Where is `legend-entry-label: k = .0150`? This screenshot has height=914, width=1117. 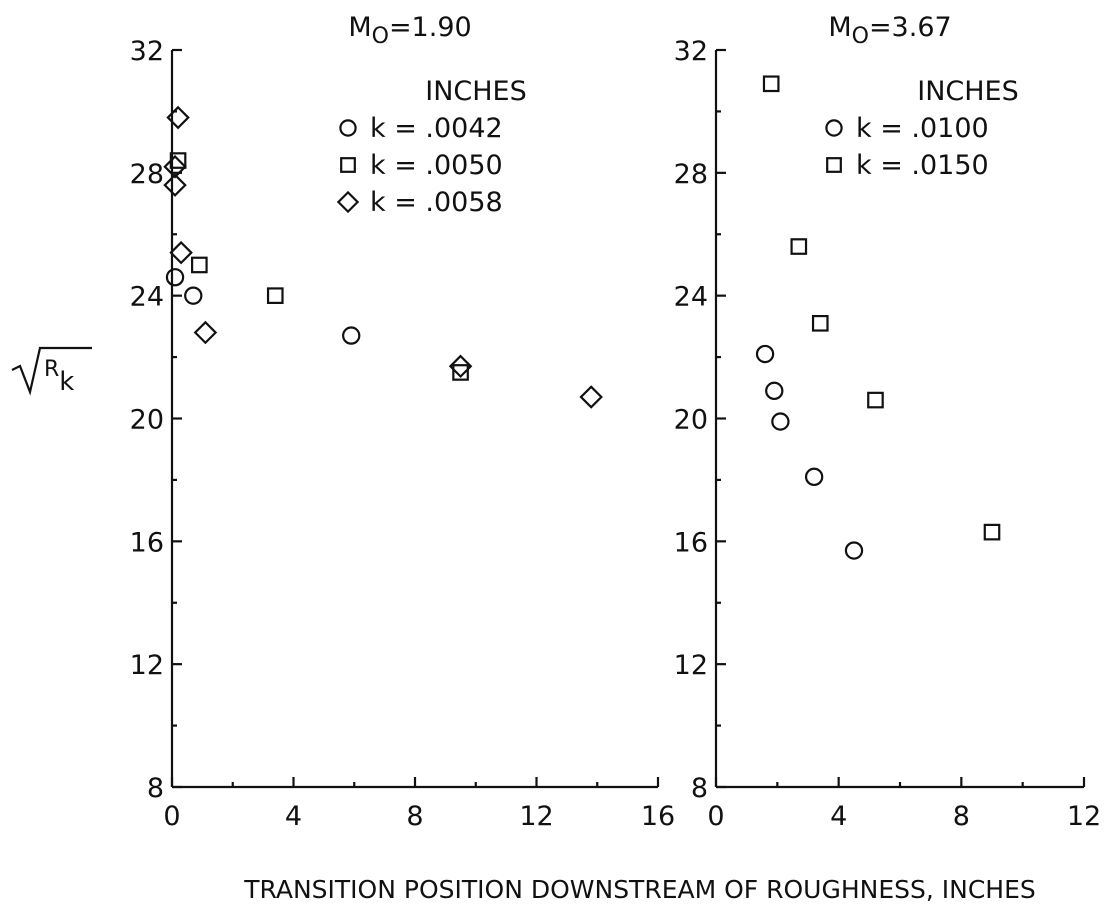
legend-entry-label: k = .0150 is located at coordinates (922, 165).